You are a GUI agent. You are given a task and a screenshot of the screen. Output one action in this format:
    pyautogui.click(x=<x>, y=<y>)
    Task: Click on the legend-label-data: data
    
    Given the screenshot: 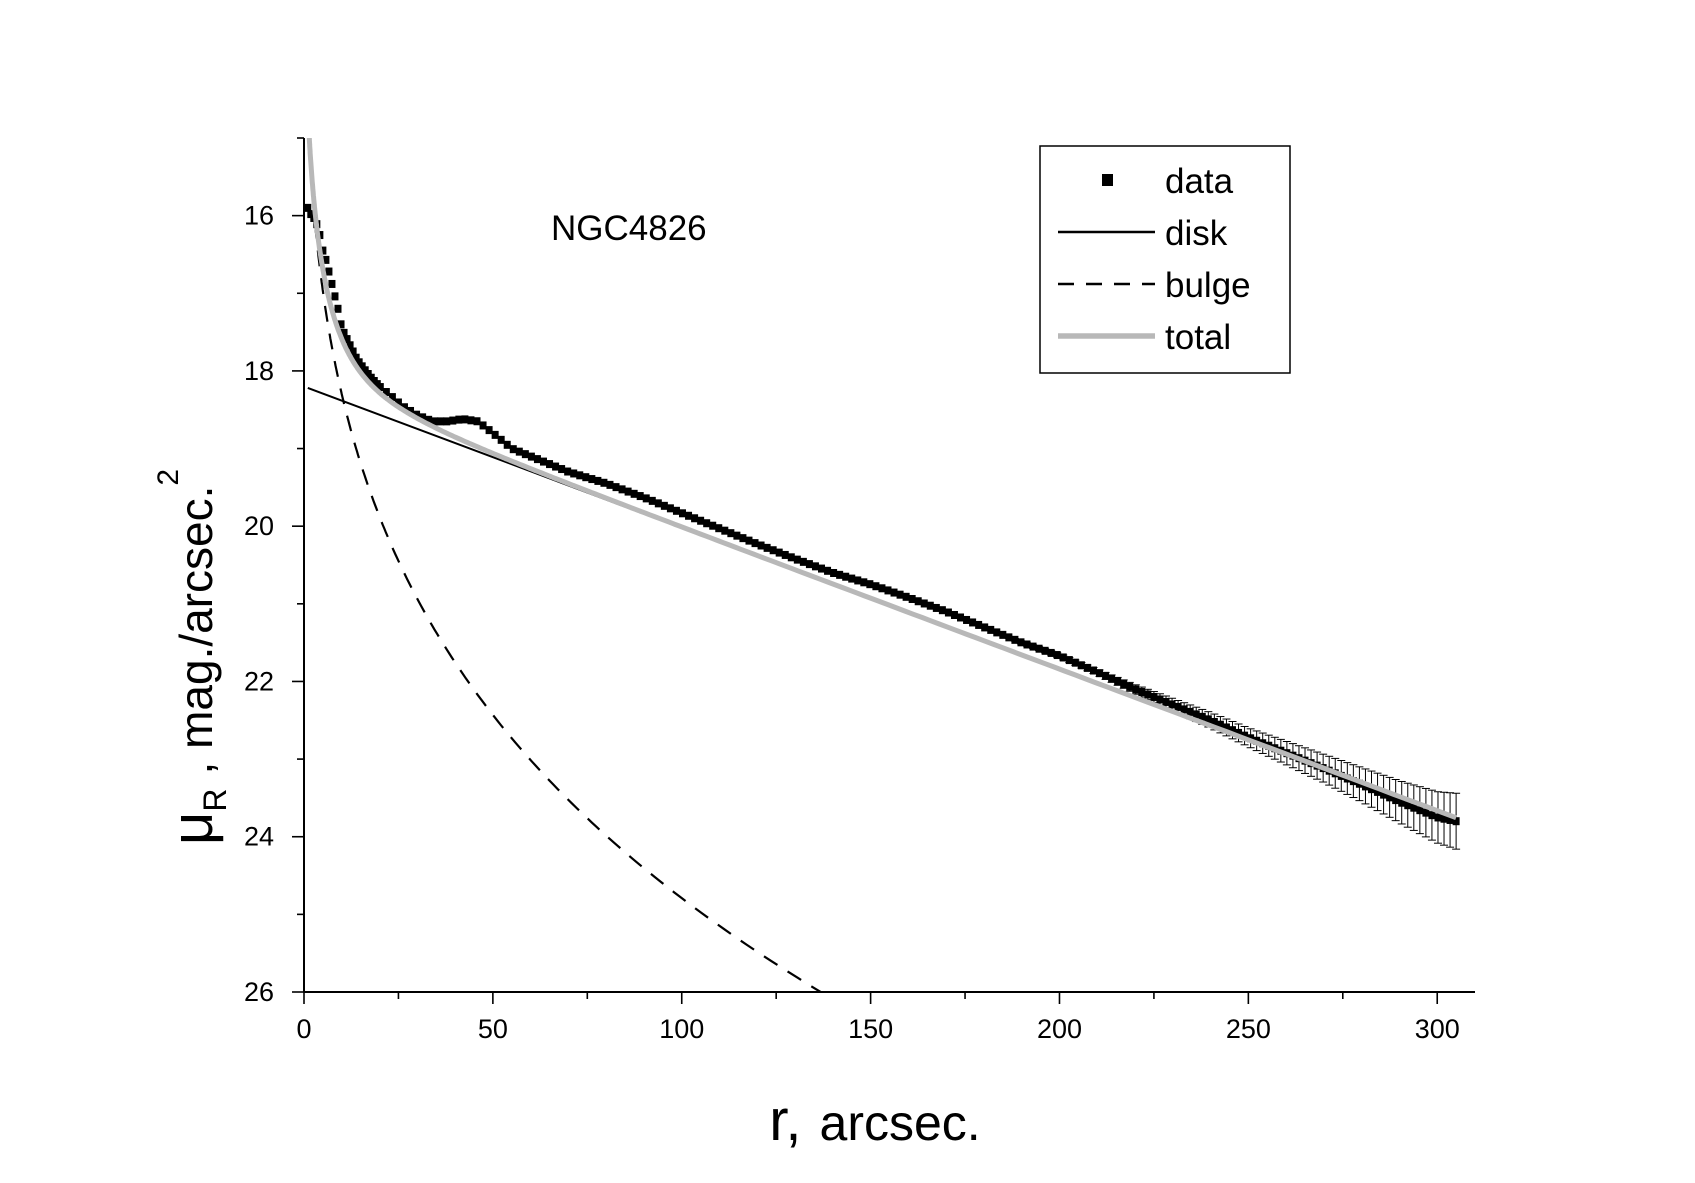 What is the action you would take?
    pyautogui.click(x=1199, y=181)
    